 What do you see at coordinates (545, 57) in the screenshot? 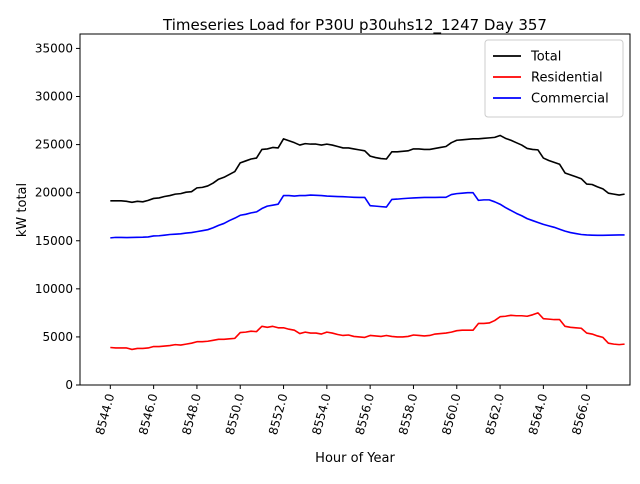
I see `legend-label-total: Total` at bounding box center [545, 57].